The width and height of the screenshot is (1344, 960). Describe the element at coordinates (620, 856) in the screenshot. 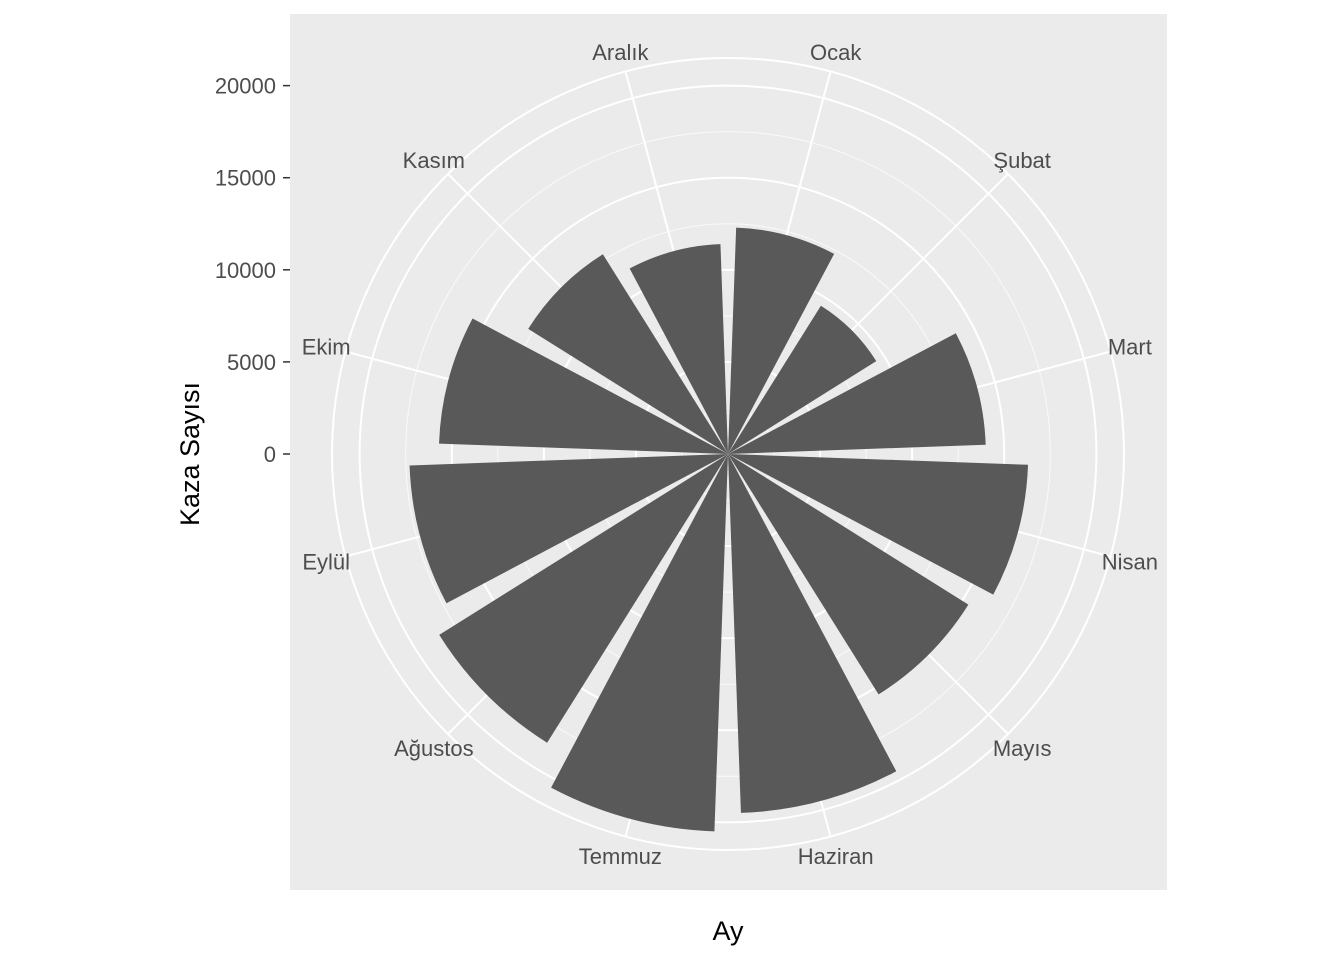

I see `category-label: Temmuz` at that location.